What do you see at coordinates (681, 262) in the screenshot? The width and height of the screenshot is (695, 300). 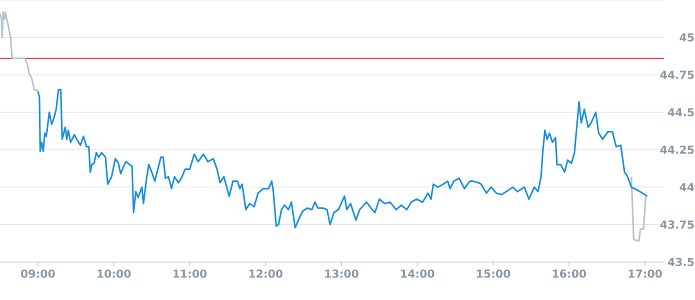 I see `y-tick-label: 43.5` at bounding box center [681, 262].